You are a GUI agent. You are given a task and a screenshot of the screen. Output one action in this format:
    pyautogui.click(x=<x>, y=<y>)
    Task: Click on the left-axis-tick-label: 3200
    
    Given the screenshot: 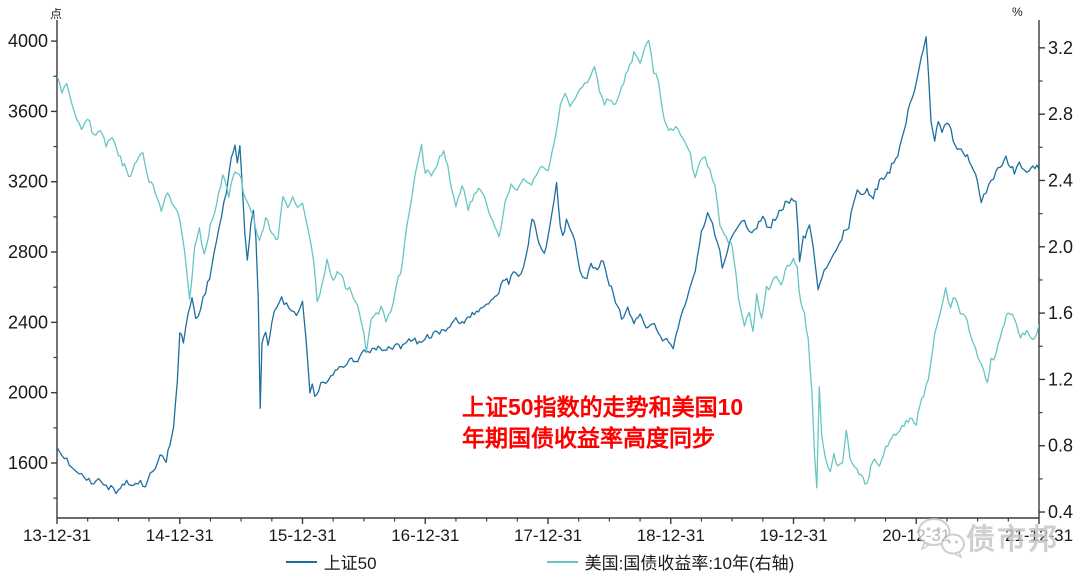 What is the action you would take?
    pyautogui.click(x=28, y=182)
    